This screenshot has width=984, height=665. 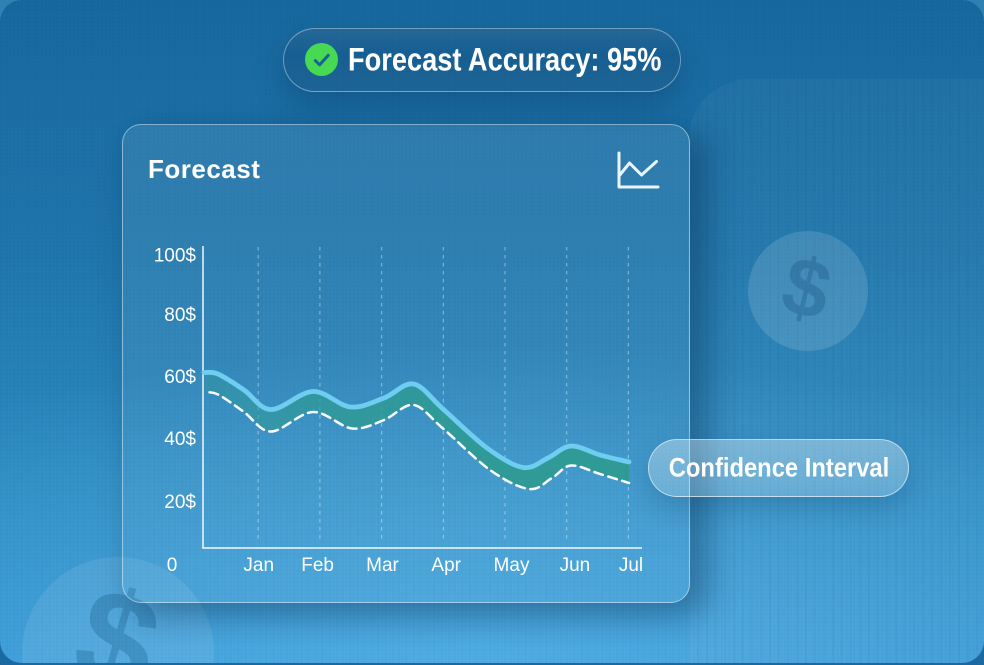 What do you see at coordinates (382, 565) in the screenshot?
I see `svg-text: Mar` at bounding box center [382, 565].